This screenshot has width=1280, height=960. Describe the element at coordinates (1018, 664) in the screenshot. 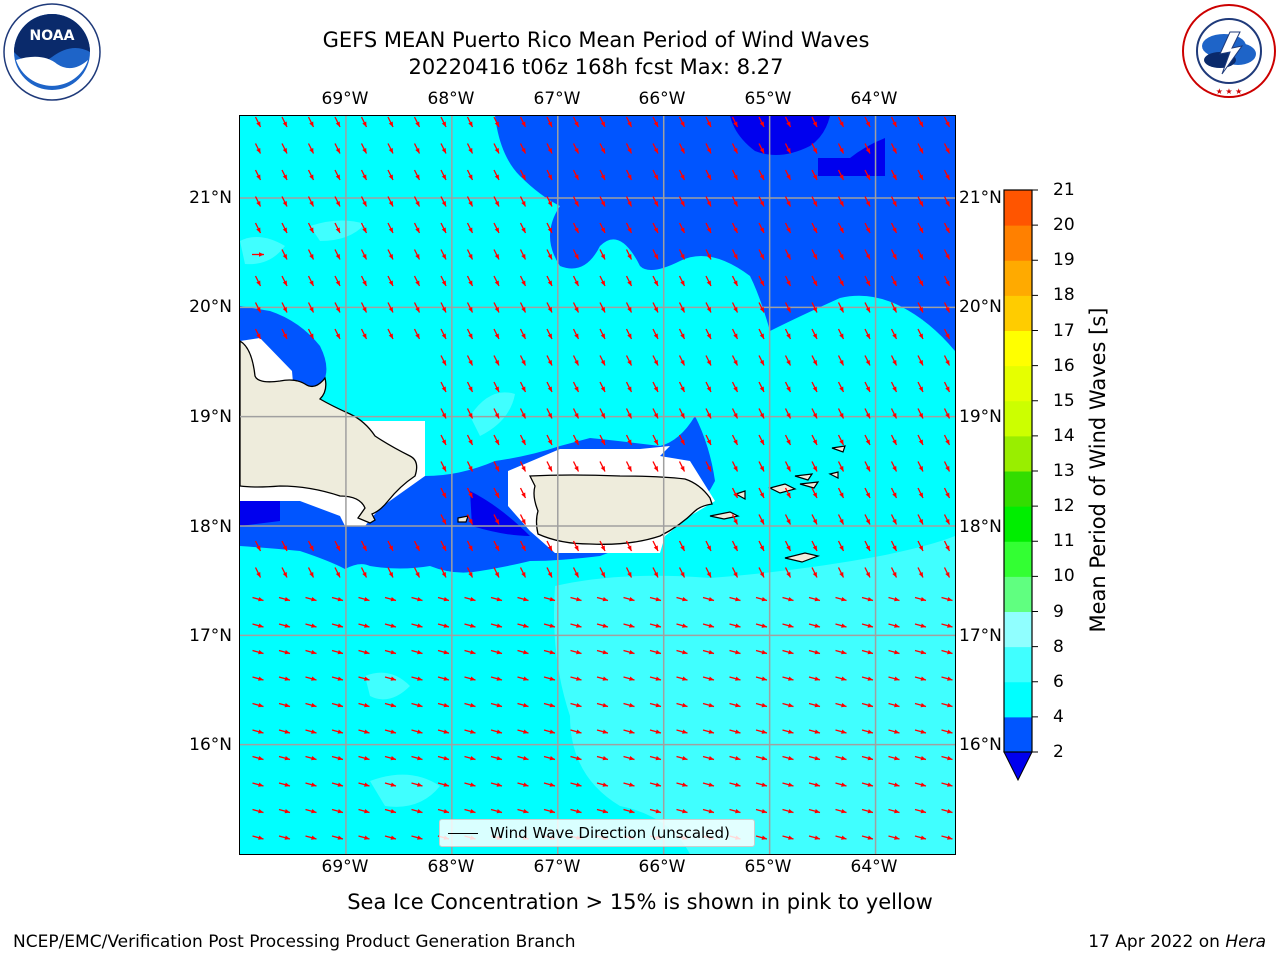

I see `colorbar-segment` at that location.